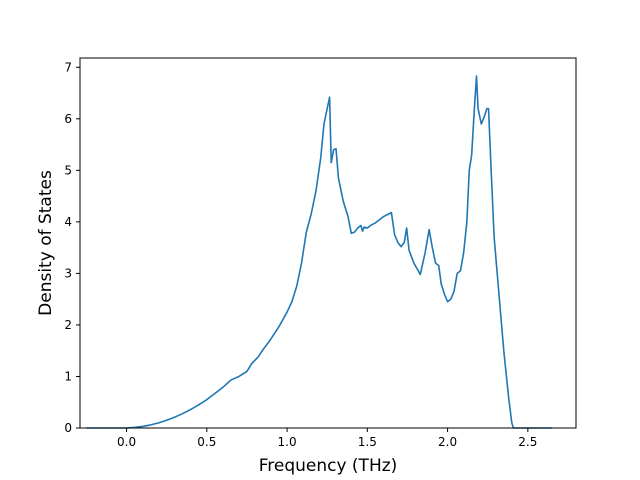 This screenshot has width=640, height=480. What do you see at coordinates (68, 376) in the screenshot?
I see `y-tick-label: 1` at bounding box center [68, 376].